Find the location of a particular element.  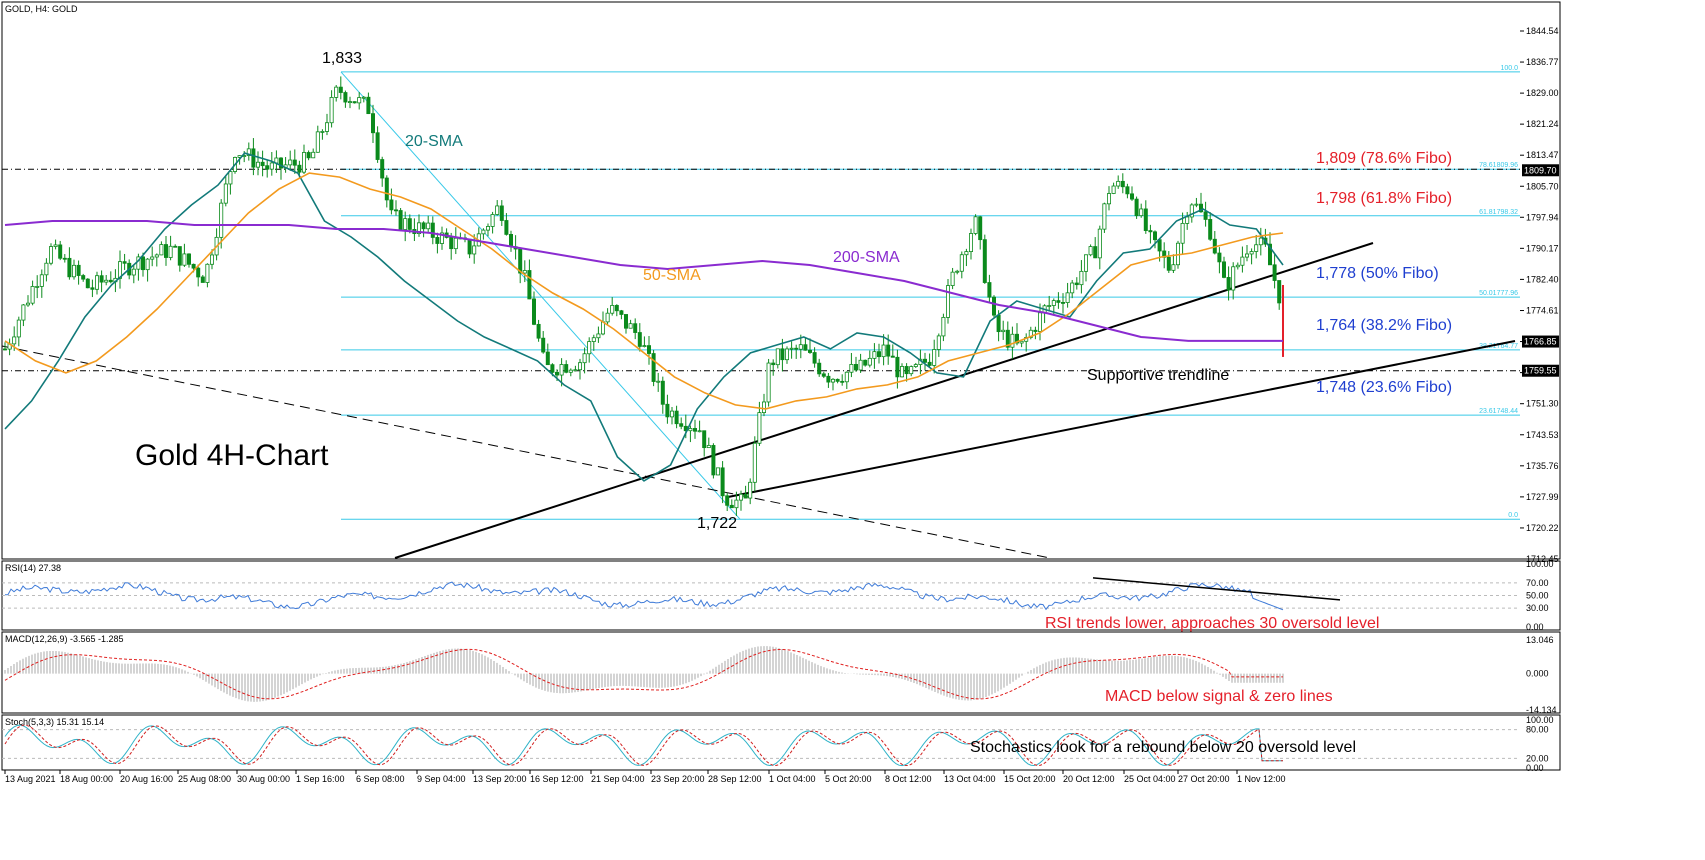

time-tick-label: 20 Aug 16:00 is located at coordinates (146, 779).